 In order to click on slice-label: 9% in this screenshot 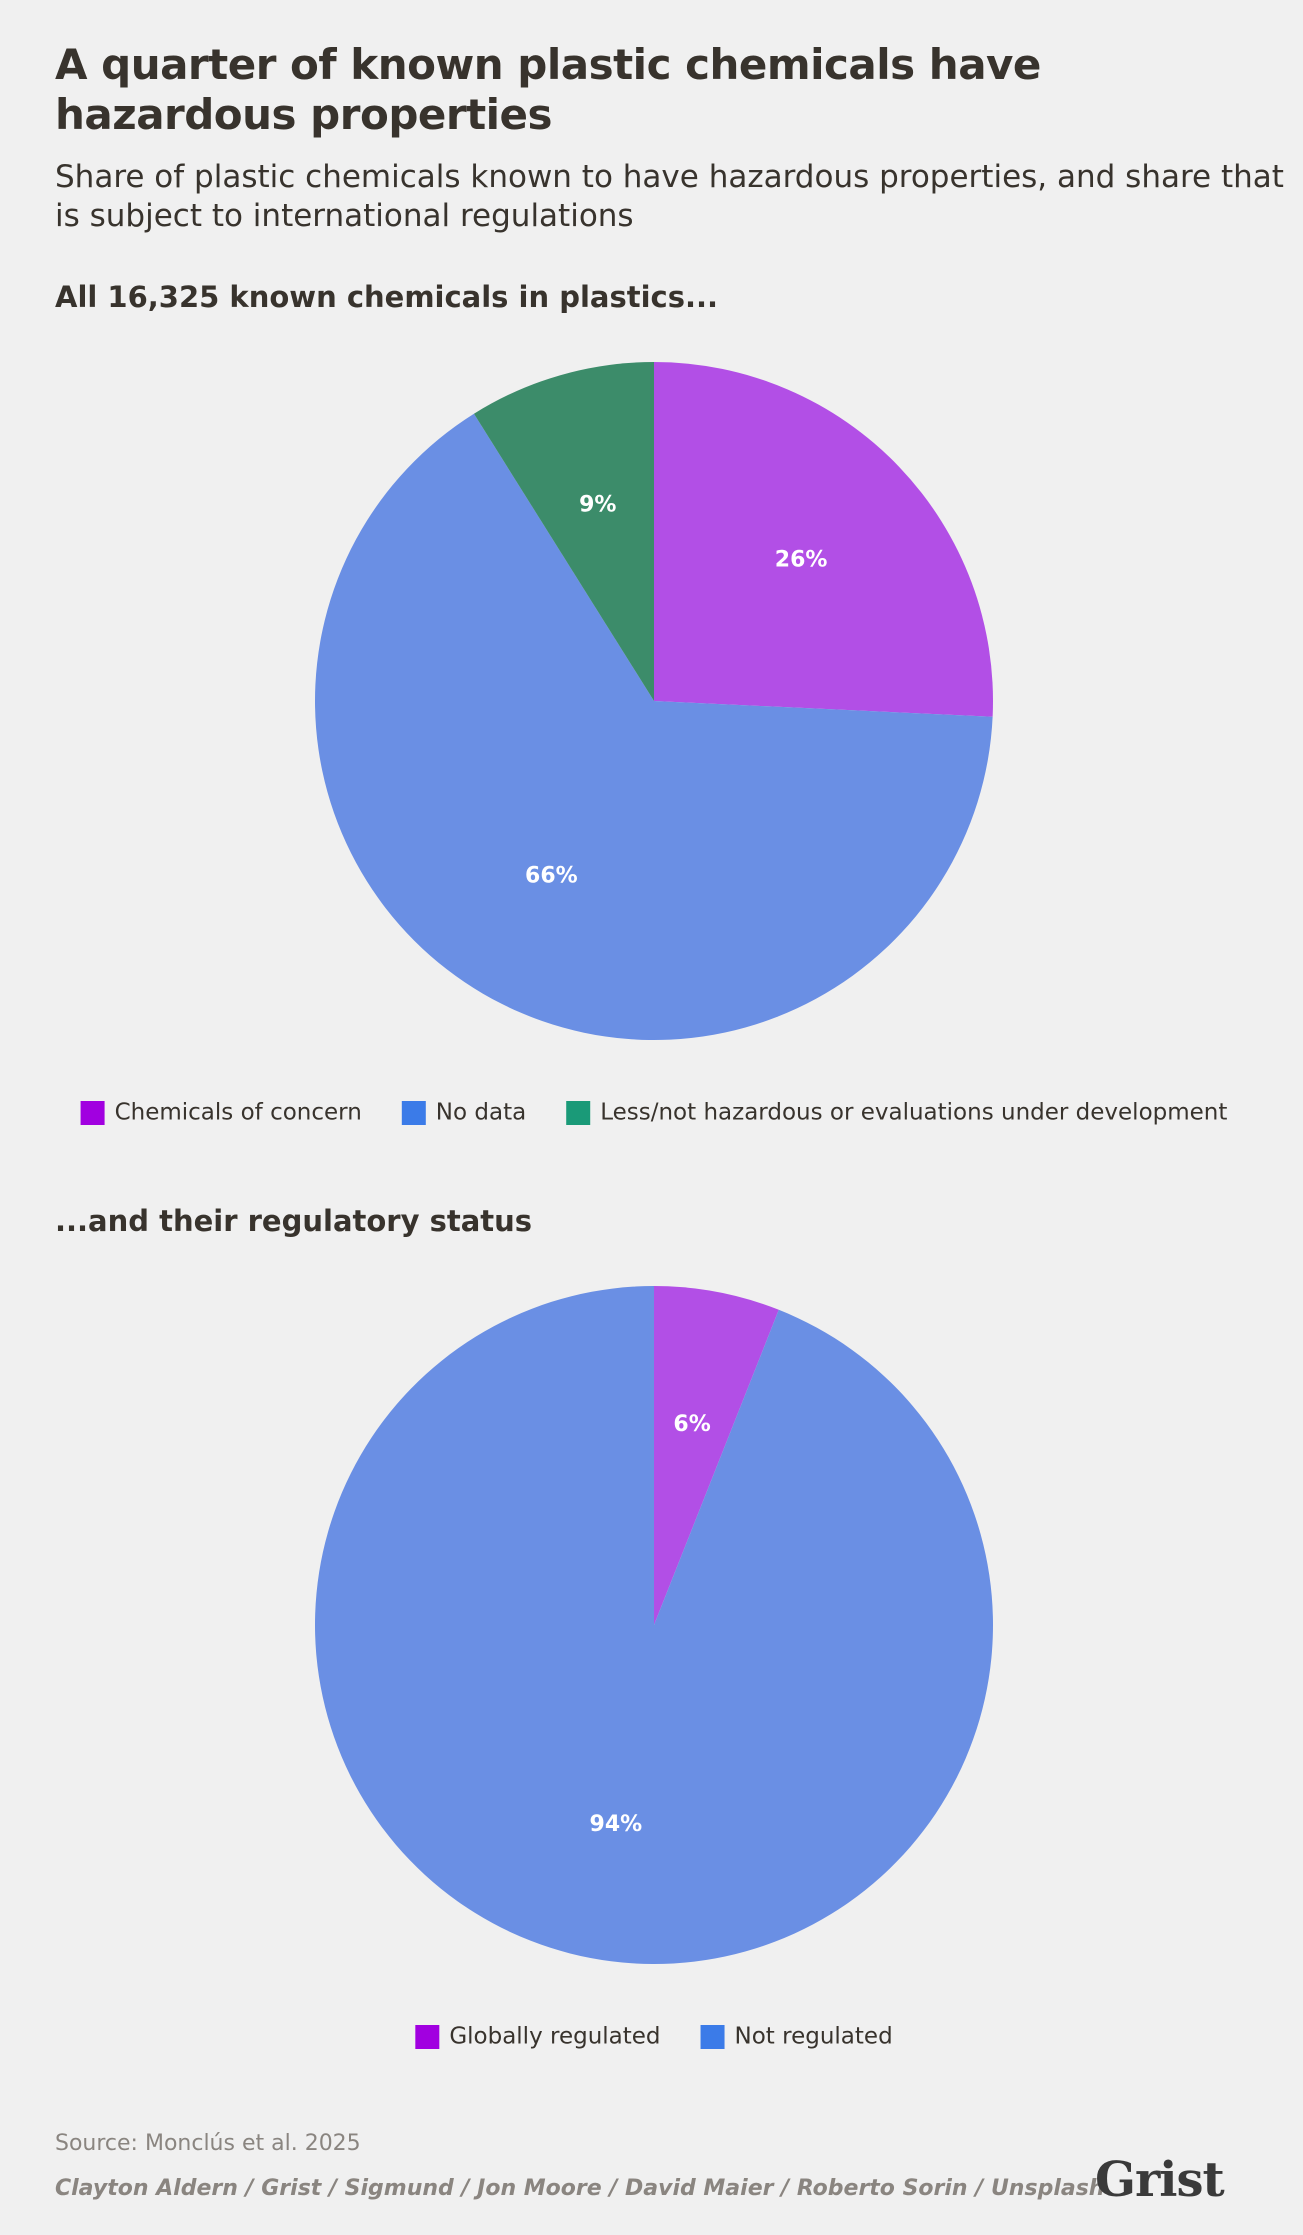, I will do `click(597, 505)`.